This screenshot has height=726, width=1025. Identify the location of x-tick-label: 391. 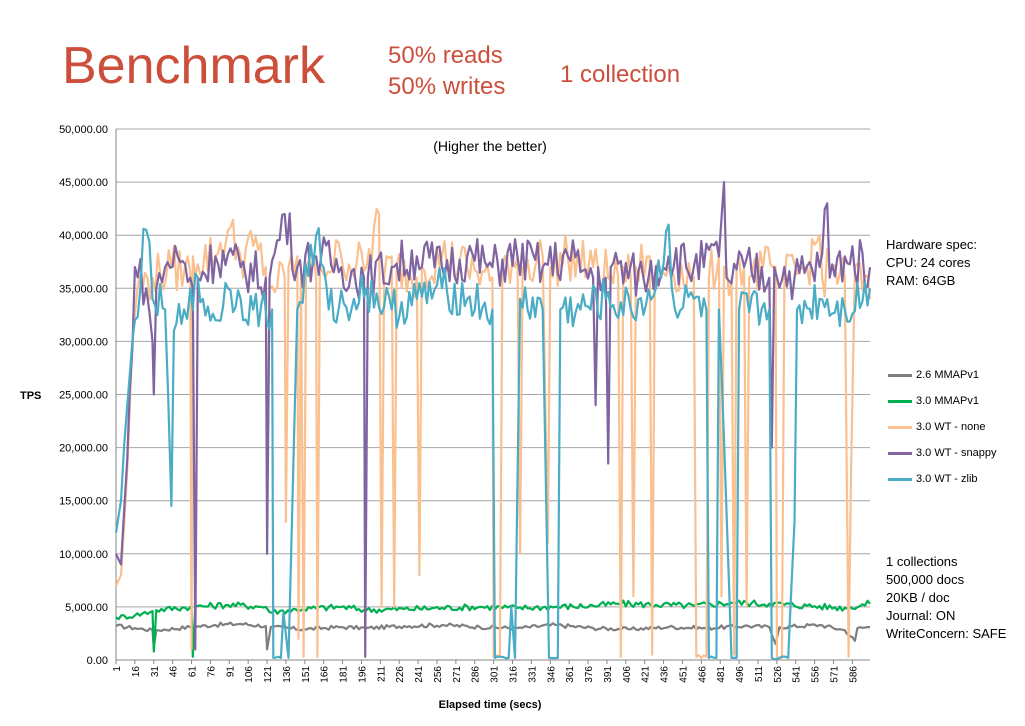
(608, 674).